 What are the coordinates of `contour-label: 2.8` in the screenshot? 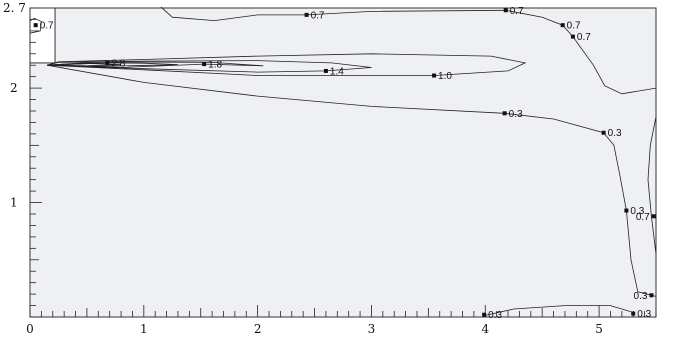 It's located at (118, 63).